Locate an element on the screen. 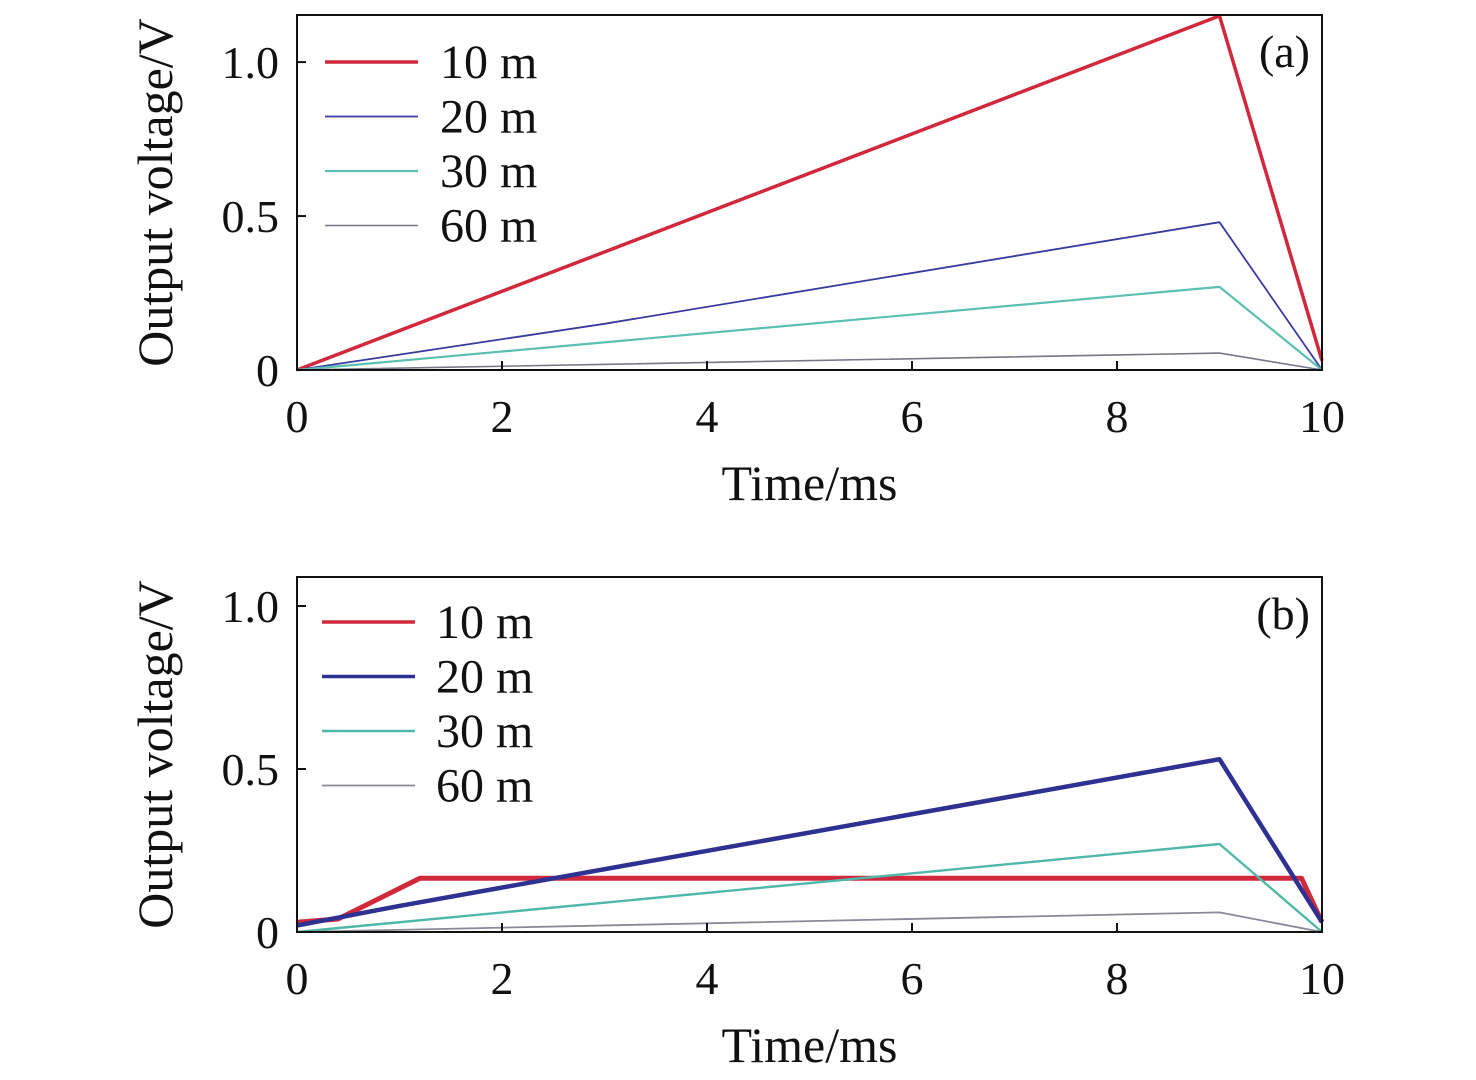 Image resolution: width=1476 pixels, height=1080 pixels. panel-label: (a) is located at coordinates (1284, 51).